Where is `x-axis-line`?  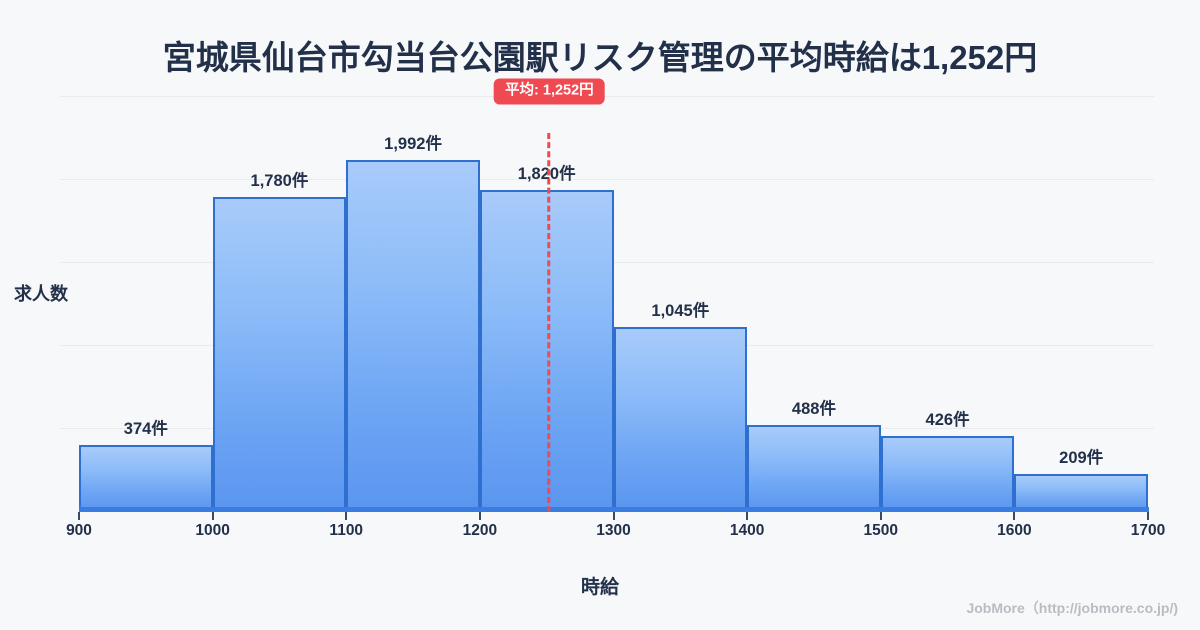 x-axis-line is located at coordinates (614, 509).